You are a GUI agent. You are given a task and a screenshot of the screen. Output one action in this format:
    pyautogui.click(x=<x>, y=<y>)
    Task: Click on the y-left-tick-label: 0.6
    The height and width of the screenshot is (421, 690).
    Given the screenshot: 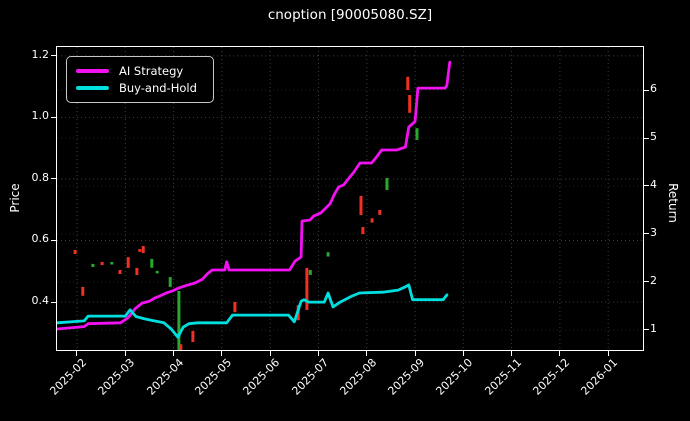 What is the action you would take?
    pyautogui.click(x=40, y=239)
    